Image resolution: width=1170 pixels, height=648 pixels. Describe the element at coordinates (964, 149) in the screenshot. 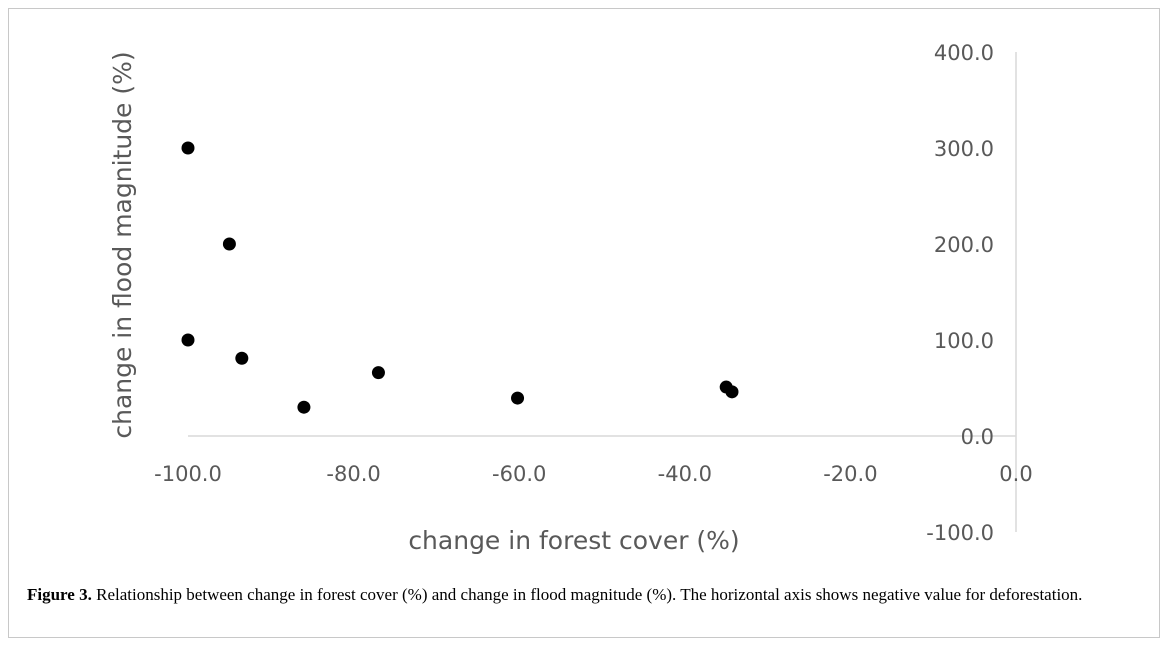

I see `y-tick-label: 300.0` at that location.